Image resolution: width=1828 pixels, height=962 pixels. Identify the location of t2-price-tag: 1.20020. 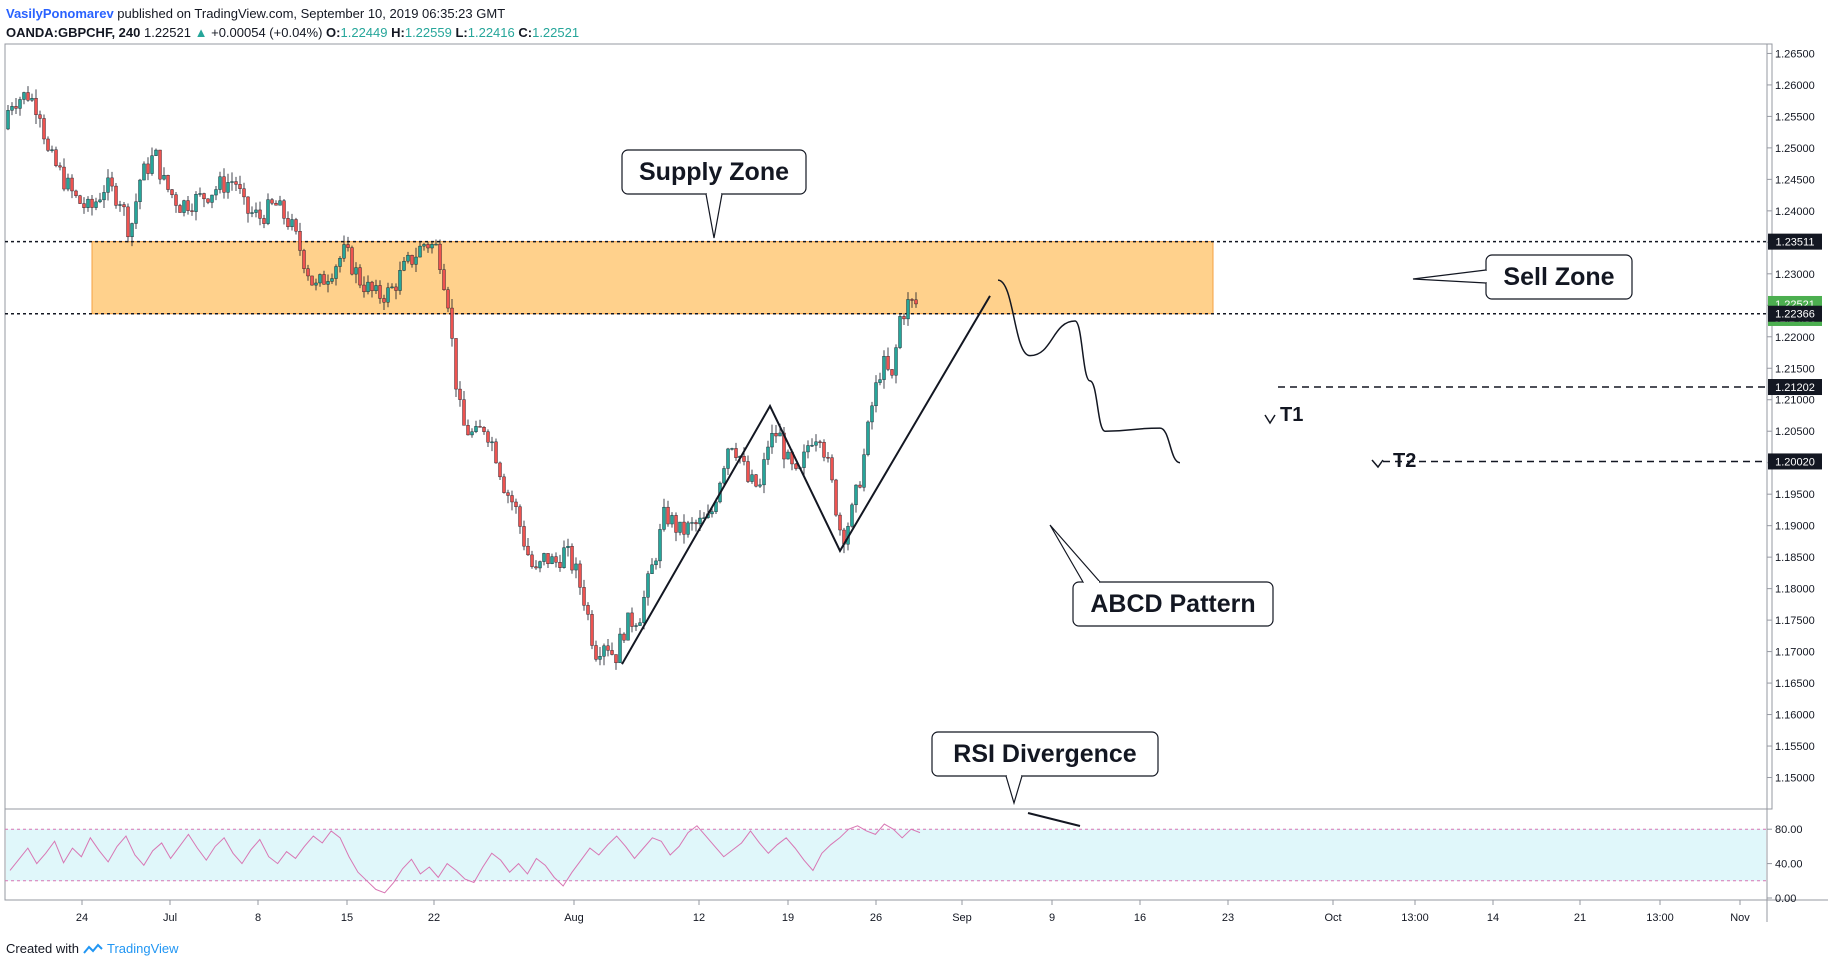
(1795, 461).